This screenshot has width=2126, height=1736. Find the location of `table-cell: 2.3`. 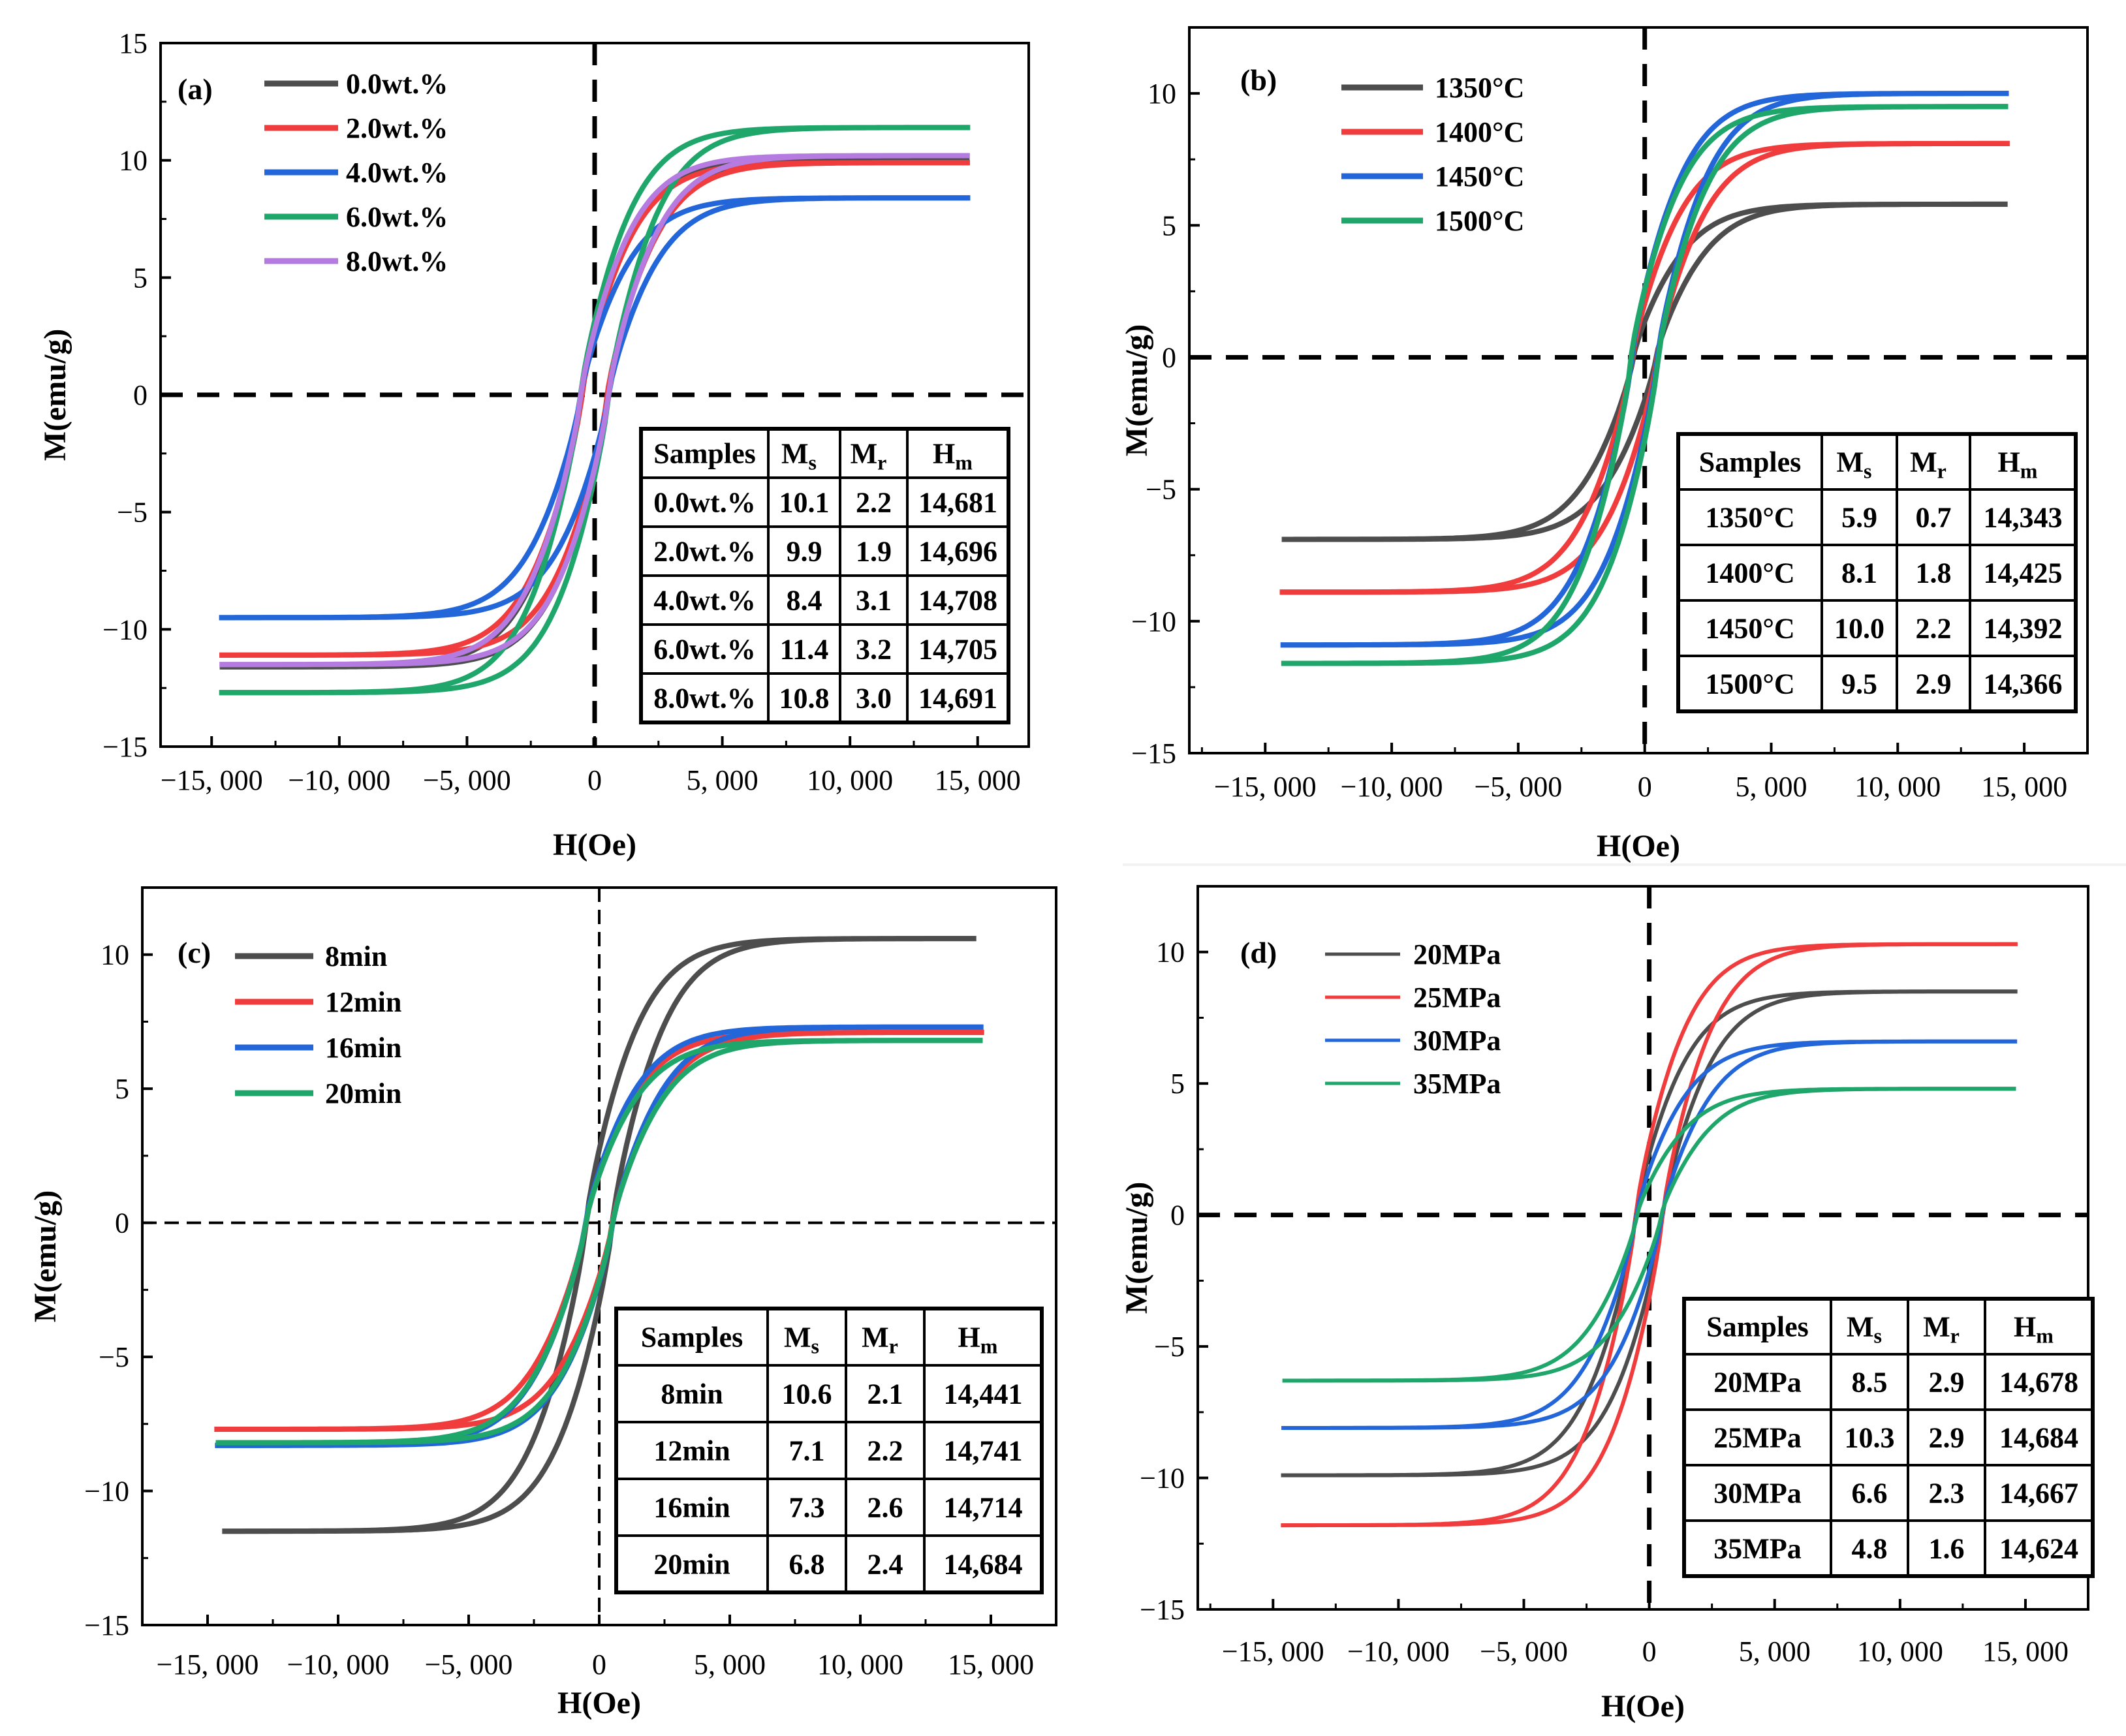

table-cell: 2.3 is located at coordinates (1947, 1494).